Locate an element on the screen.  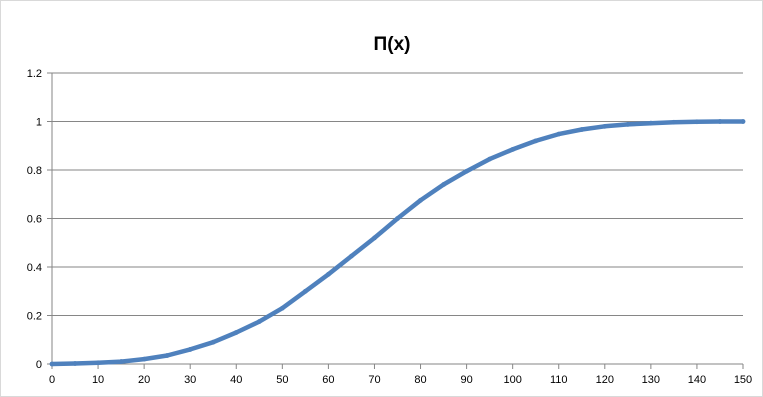
y-tick-label: 0.6 is located at coordinates (34, 220).